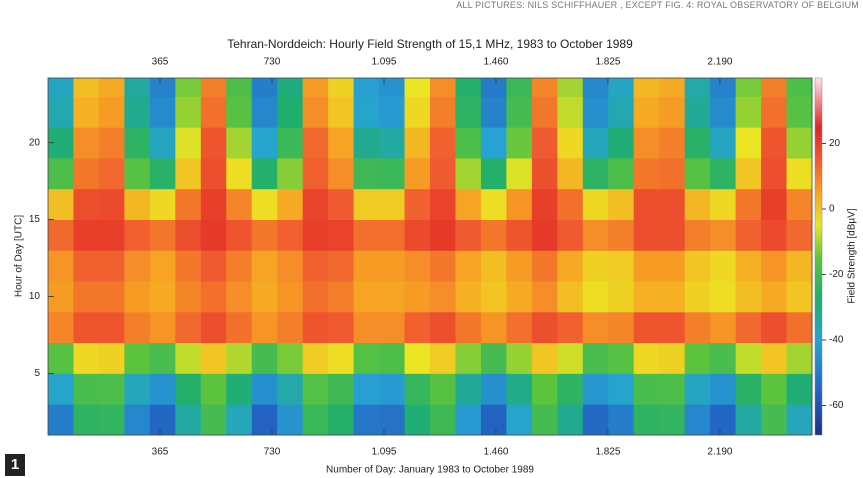 The height and width of the screenshot is (478, 863). I want to click on x-tick-label: 1.095, so click(383, 452).